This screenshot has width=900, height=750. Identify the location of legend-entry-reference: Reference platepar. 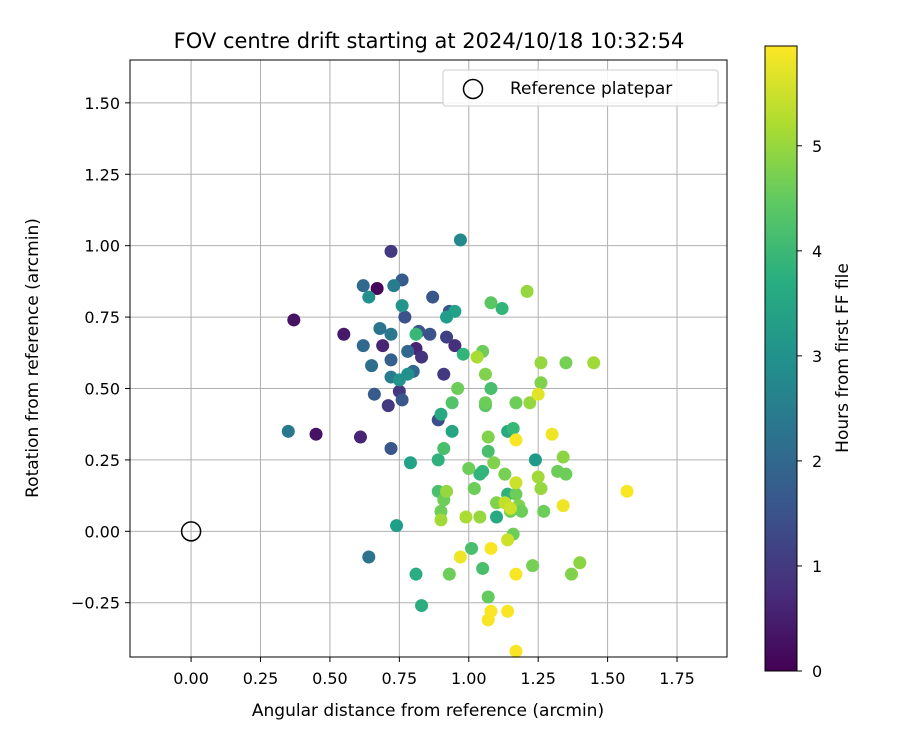
(591, 89).